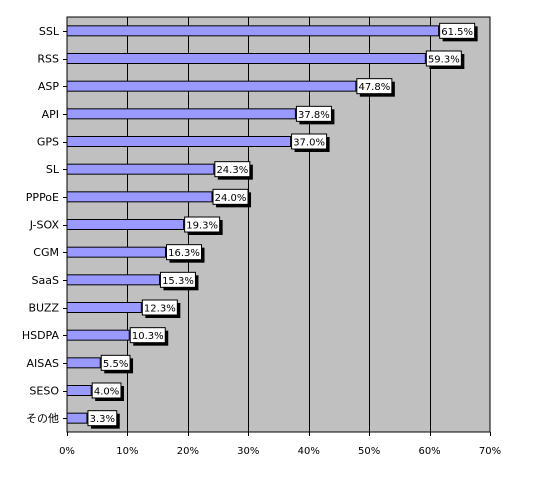  What do you see at coordinates (248, 451) in the screenshot?
I see `x-tick-label: 30%` at bounding box center [248, 451].